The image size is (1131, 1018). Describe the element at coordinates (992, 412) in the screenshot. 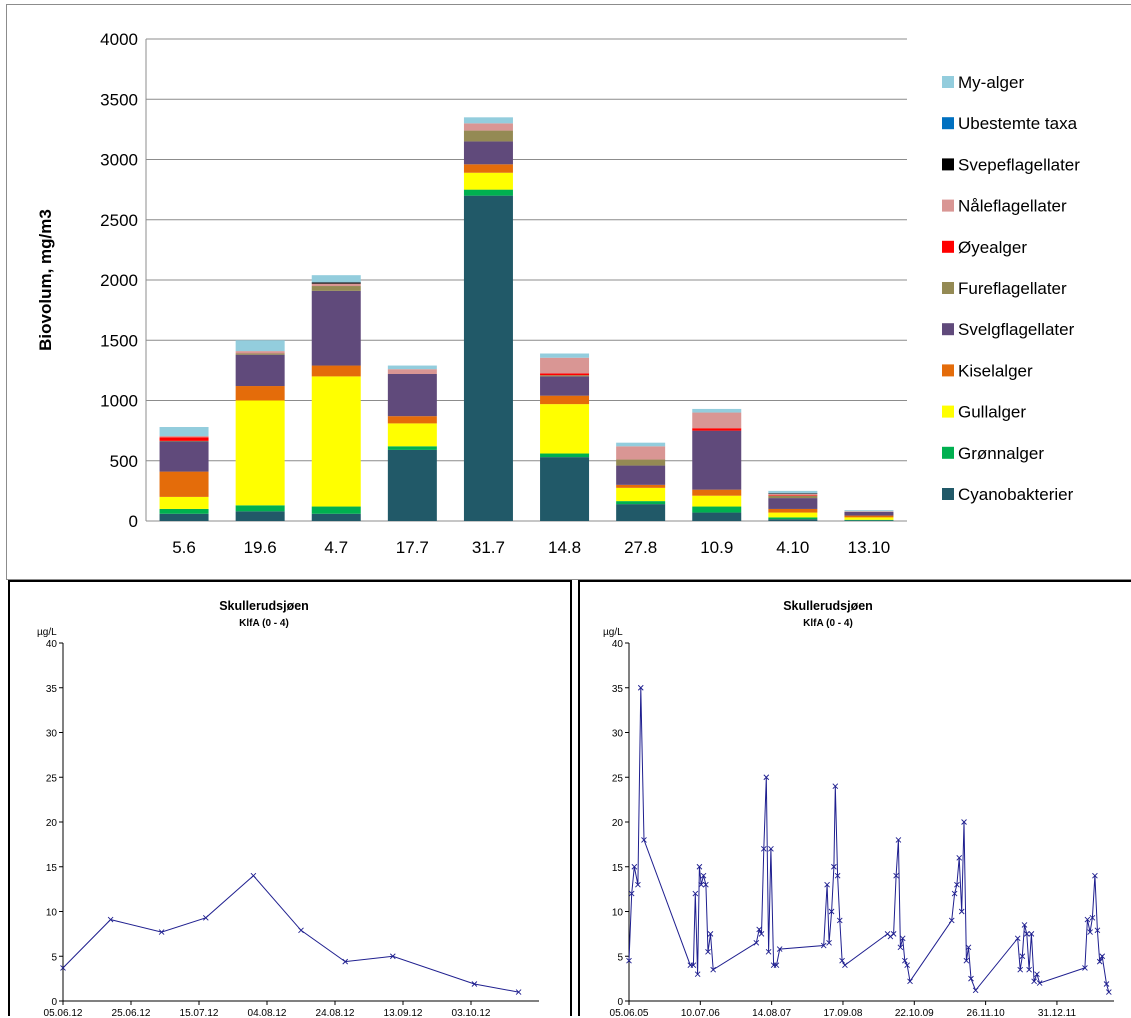

I see `legend-label: Gullalger` at that location.